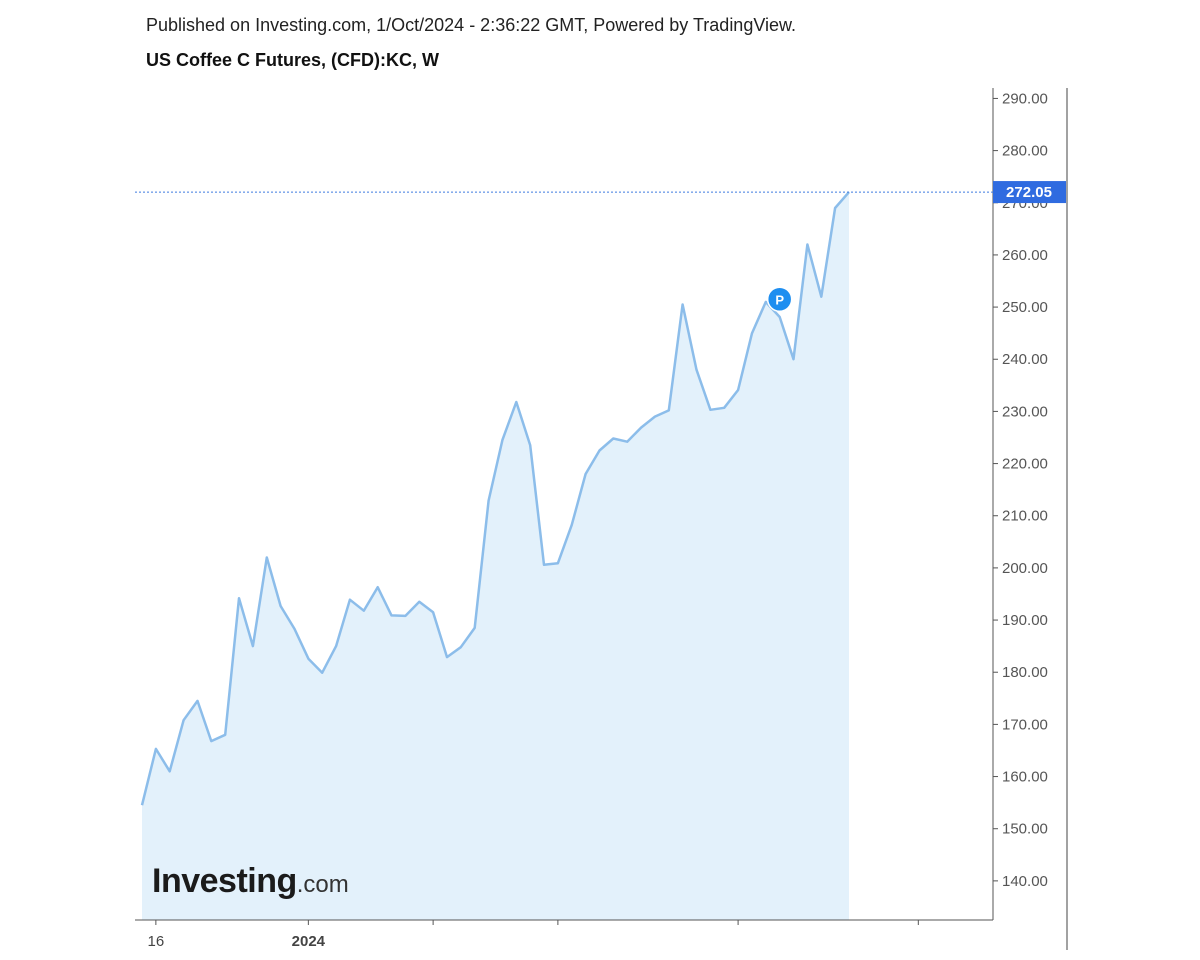 The image size is (1200, 960). Describe the element at coordinates (1025, 411) in the screenshot. I see `y-tick-label: 230.00` at that location.